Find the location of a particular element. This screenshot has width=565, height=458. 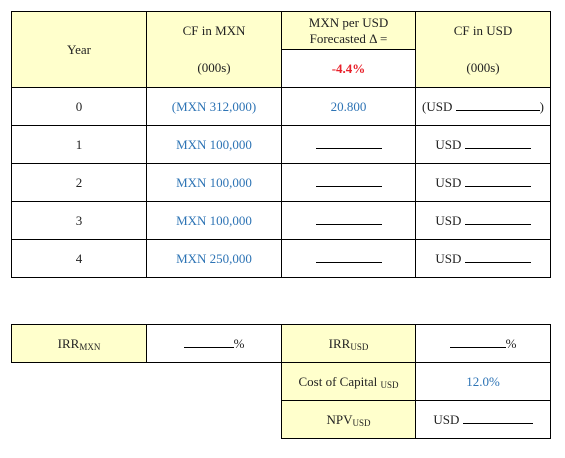

cf-usd-header: CF in USD is located at coordinates (483, 30).